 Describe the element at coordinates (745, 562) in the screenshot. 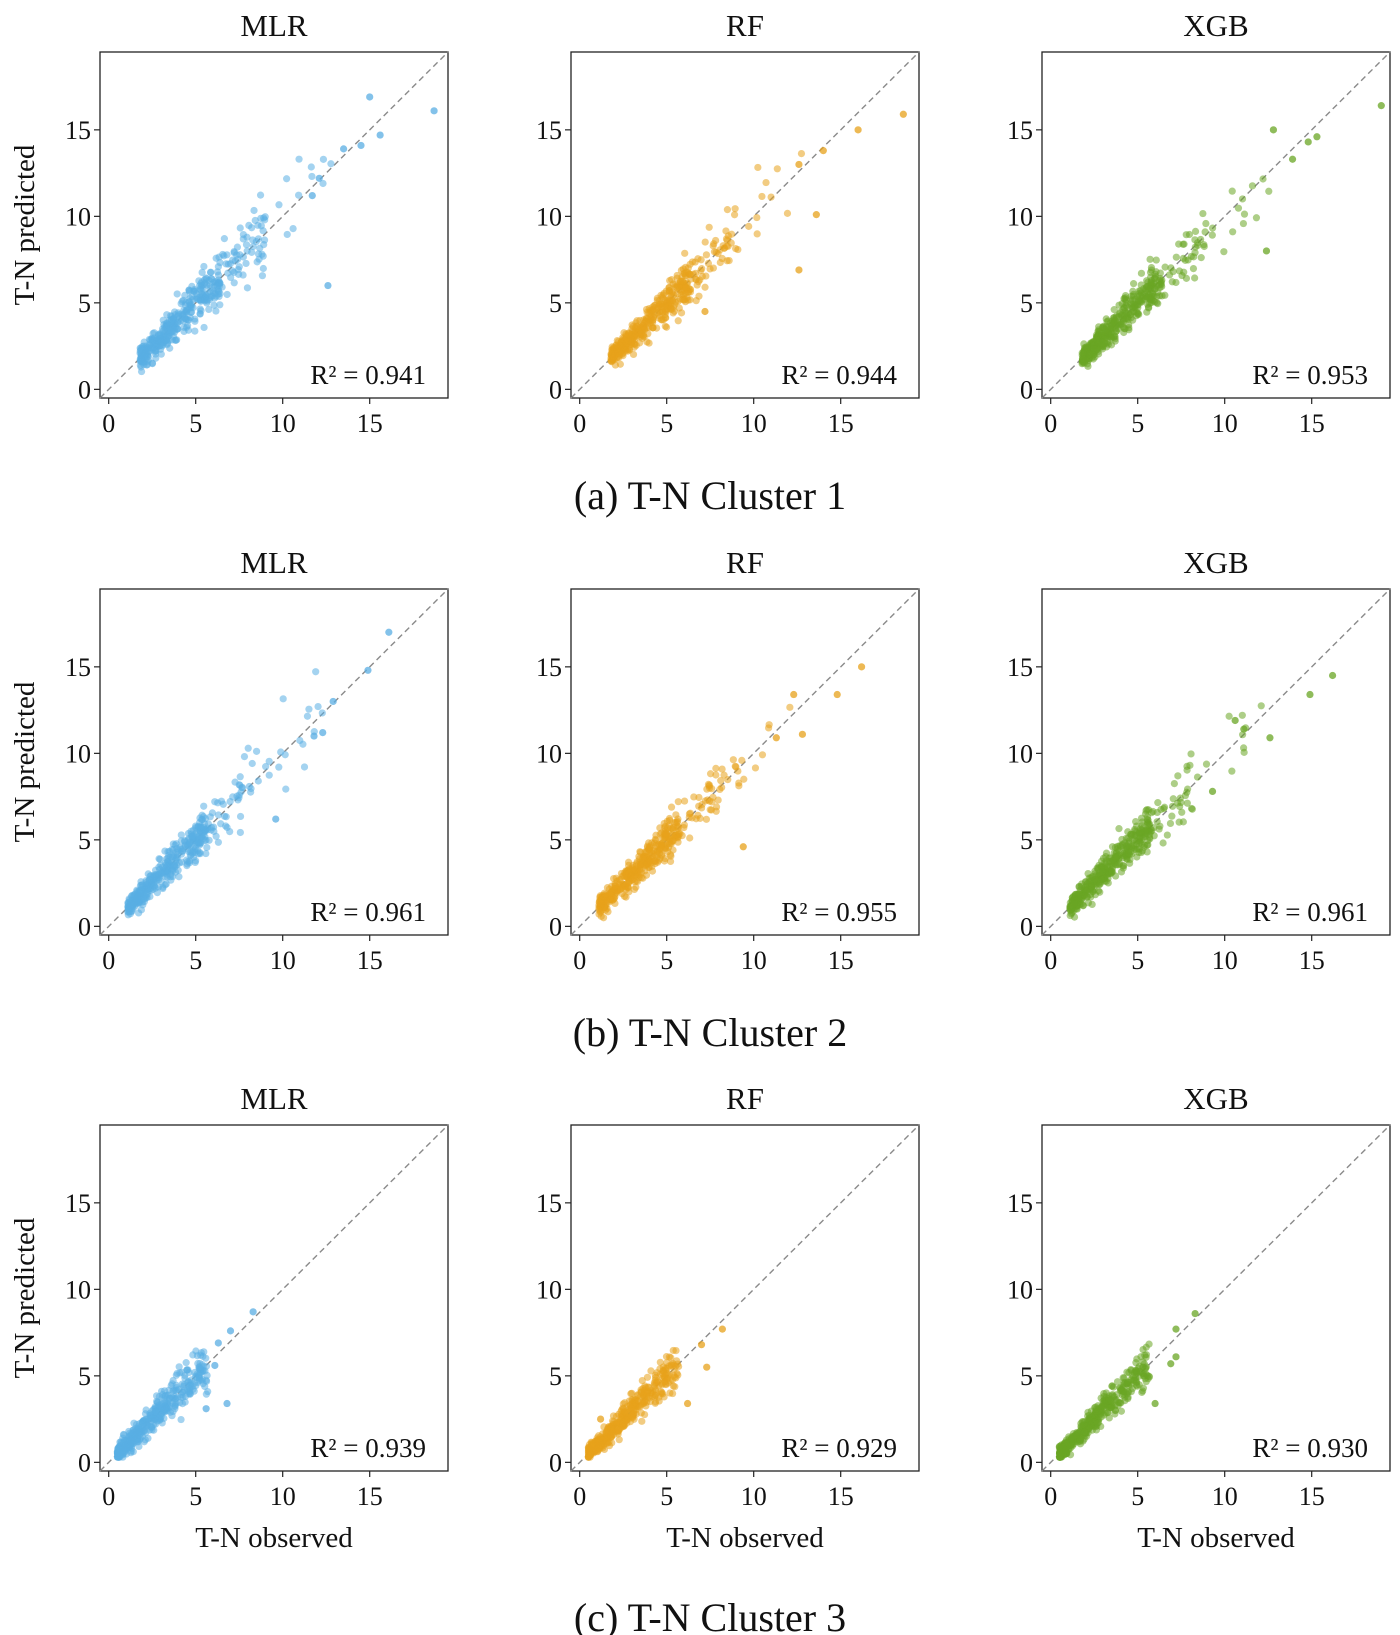

I see `panel-title: RF` at that location.